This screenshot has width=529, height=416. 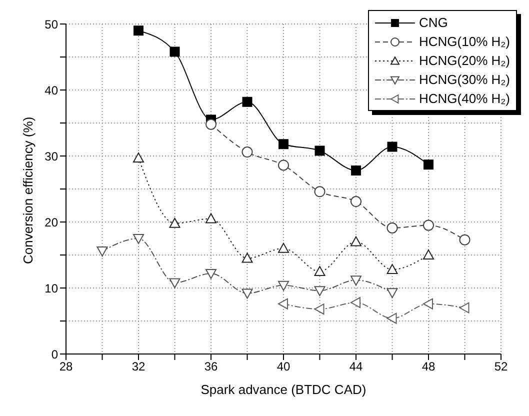 I want to click on y-tick-label: 0, so click(x=54, y=354).